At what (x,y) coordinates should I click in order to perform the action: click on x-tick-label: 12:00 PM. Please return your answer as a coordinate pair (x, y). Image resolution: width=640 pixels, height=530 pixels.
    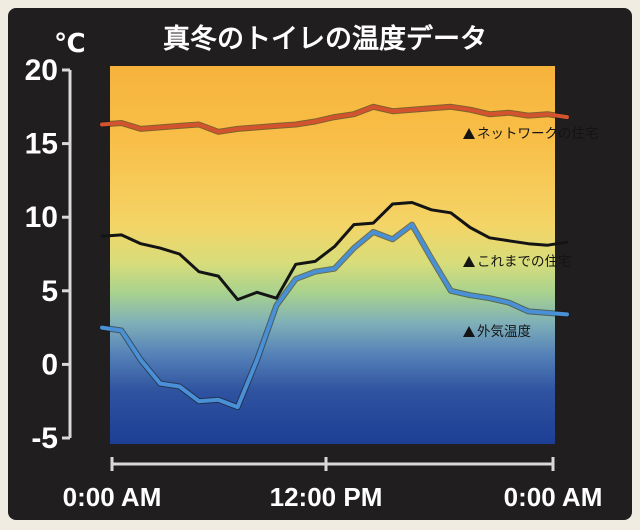
    Looking at the image, I should click on (326, 497).